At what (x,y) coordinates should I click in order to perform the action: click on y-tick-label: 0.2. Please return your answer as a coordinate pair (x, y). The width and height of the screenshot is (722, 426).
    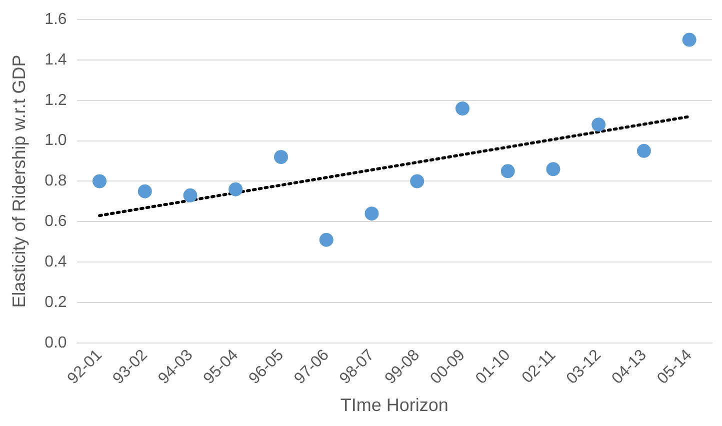
    Looking at the image, I should click on (55, 302).